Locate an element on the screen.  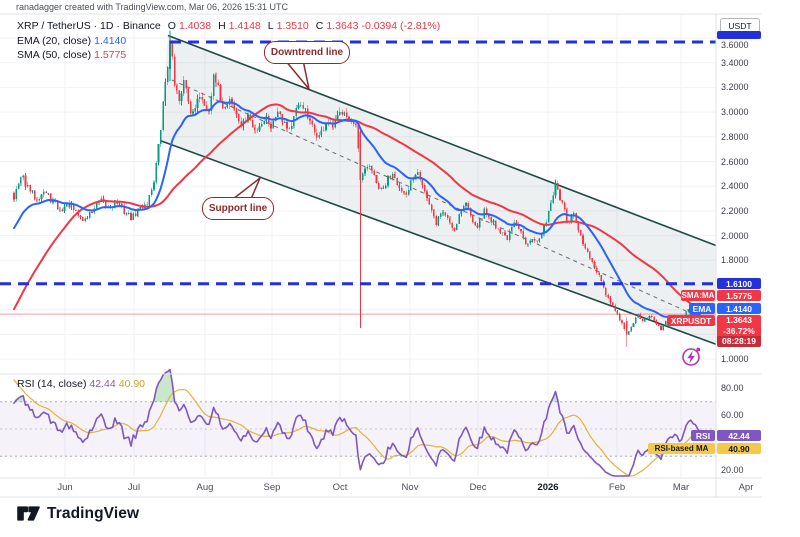
price-tick-label: 2.2000 is located at coordinates (735, 210).